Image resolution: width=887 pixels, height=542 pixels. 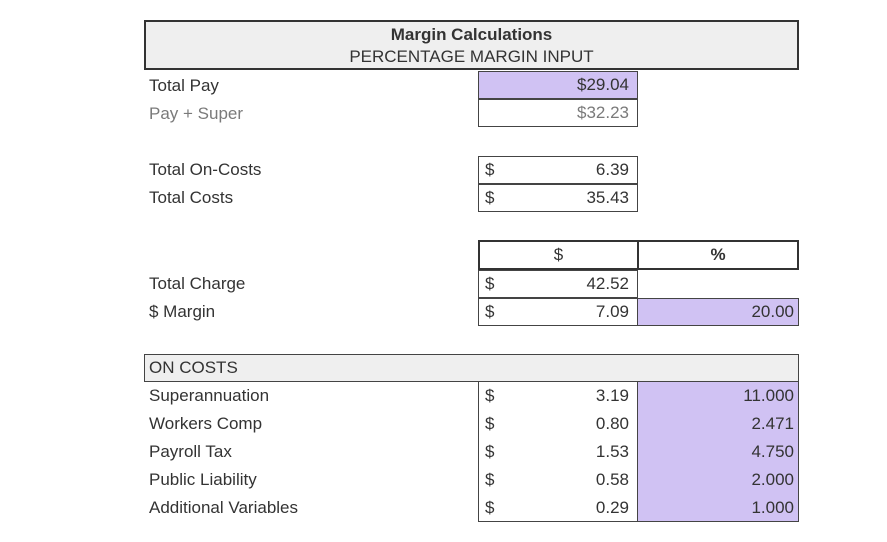 What do you see at coordinates (612, 423) in the screenshot?
I see `on-cost-amount-value: 0.80` at bounding box center [612, 423].